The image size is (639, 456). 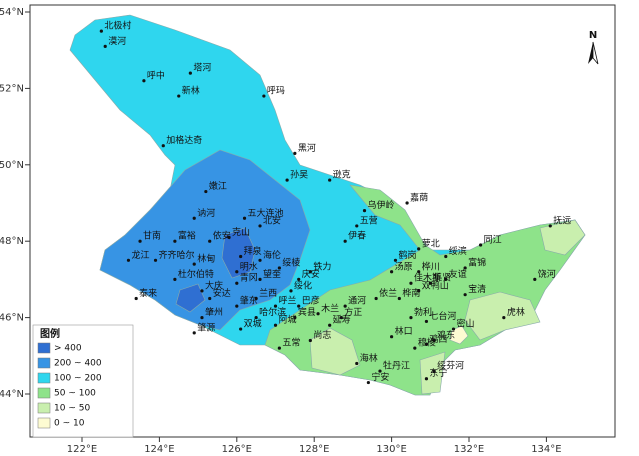 I want to click on city-label: 林甸, so click(x=206, y=259).